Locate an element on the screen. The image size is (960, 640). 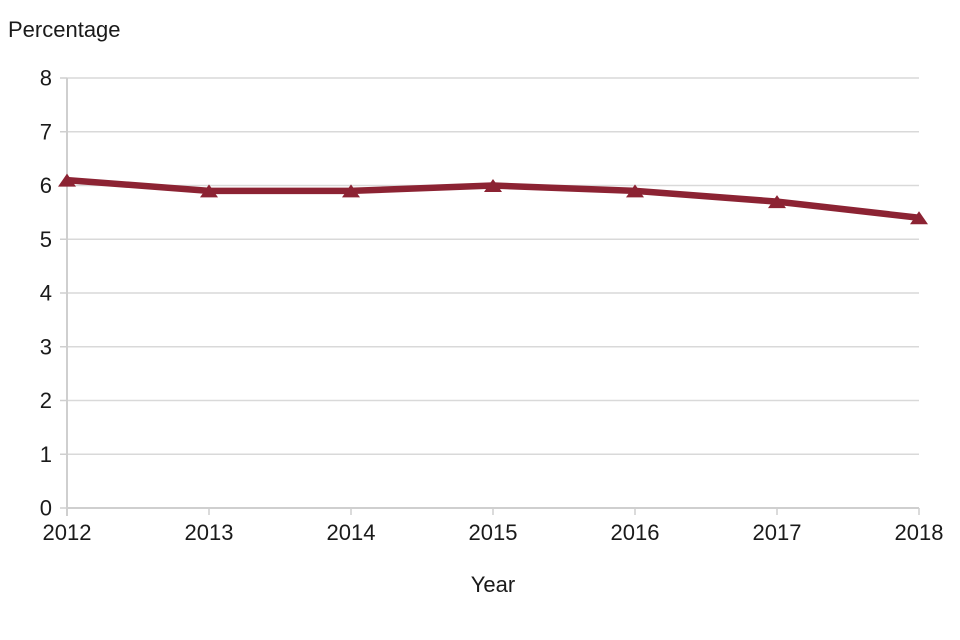
y-tick-label: 0 is located at coordinates (46, 508).